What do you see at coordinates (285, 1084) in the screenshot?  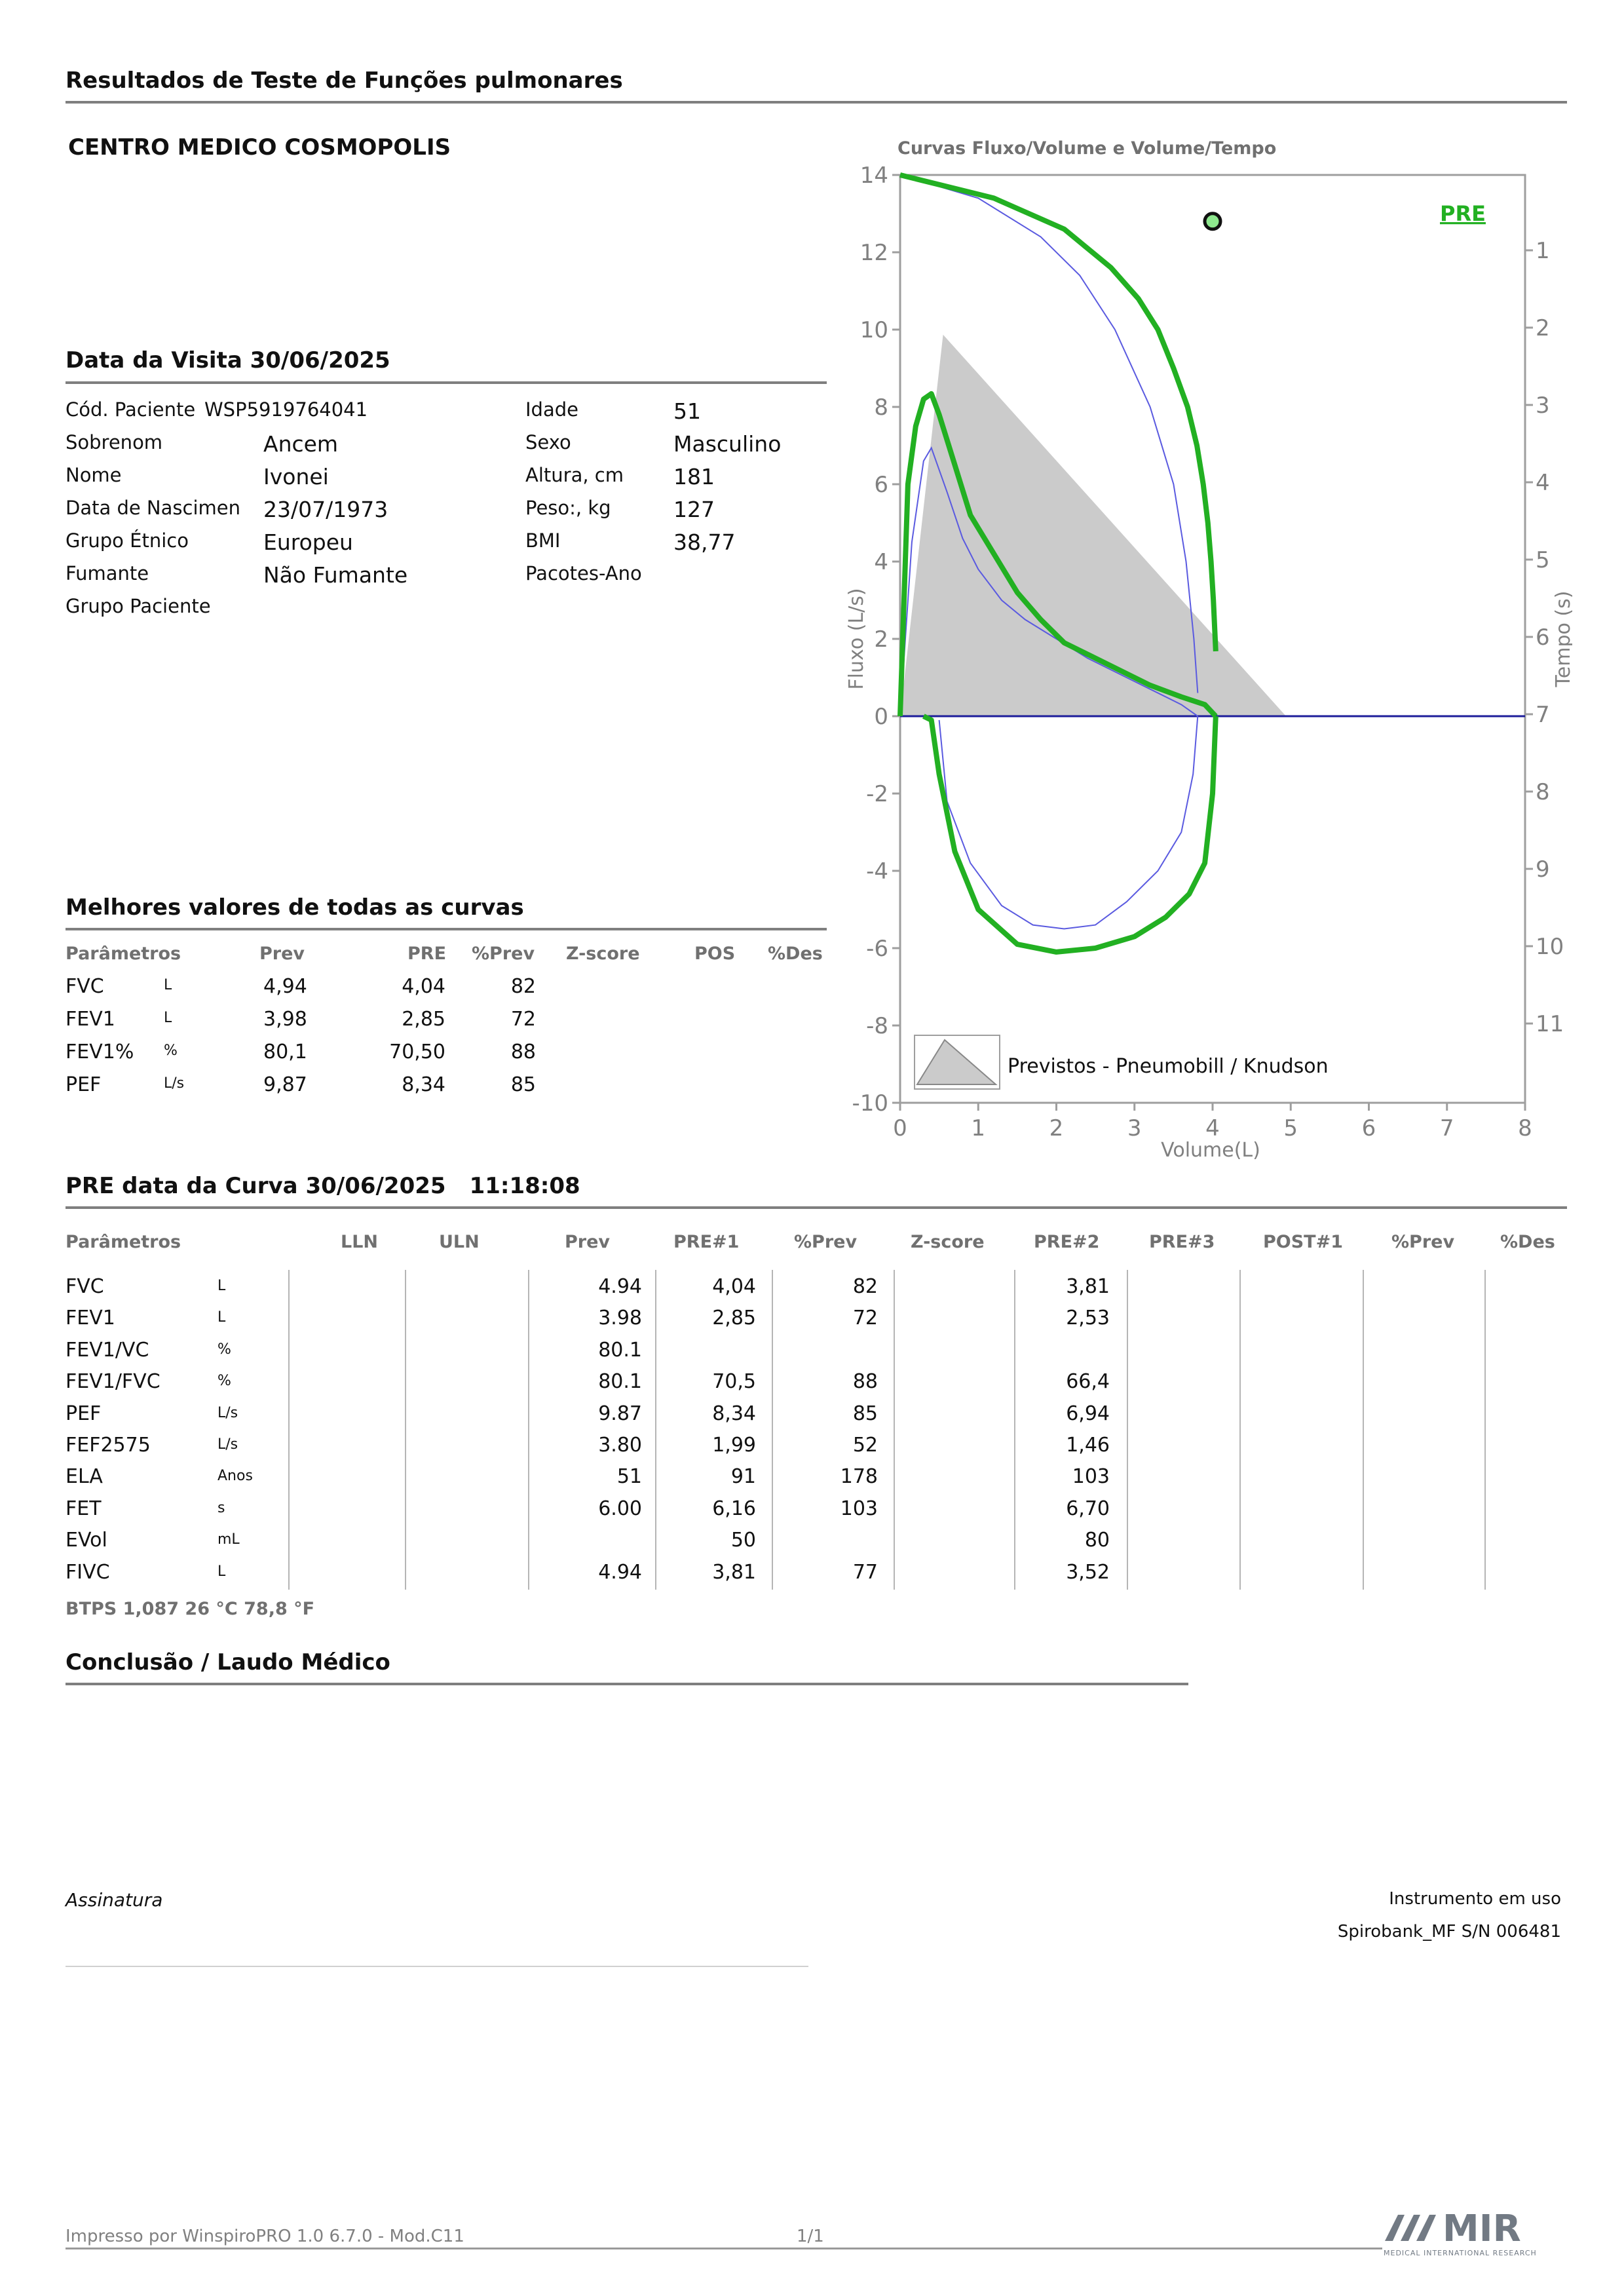 I see `best-prev: 9,87` at bounding box center [285, 1084].